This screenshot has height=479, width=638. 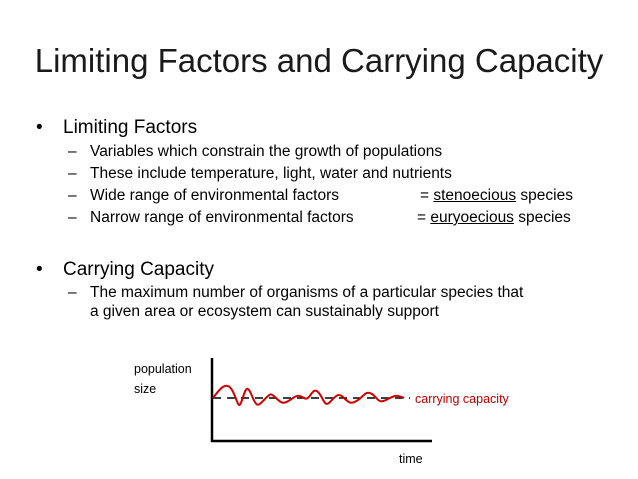 I want to click on subitem-text: Narrow range of environmental factors, so click(x=222, y=217).